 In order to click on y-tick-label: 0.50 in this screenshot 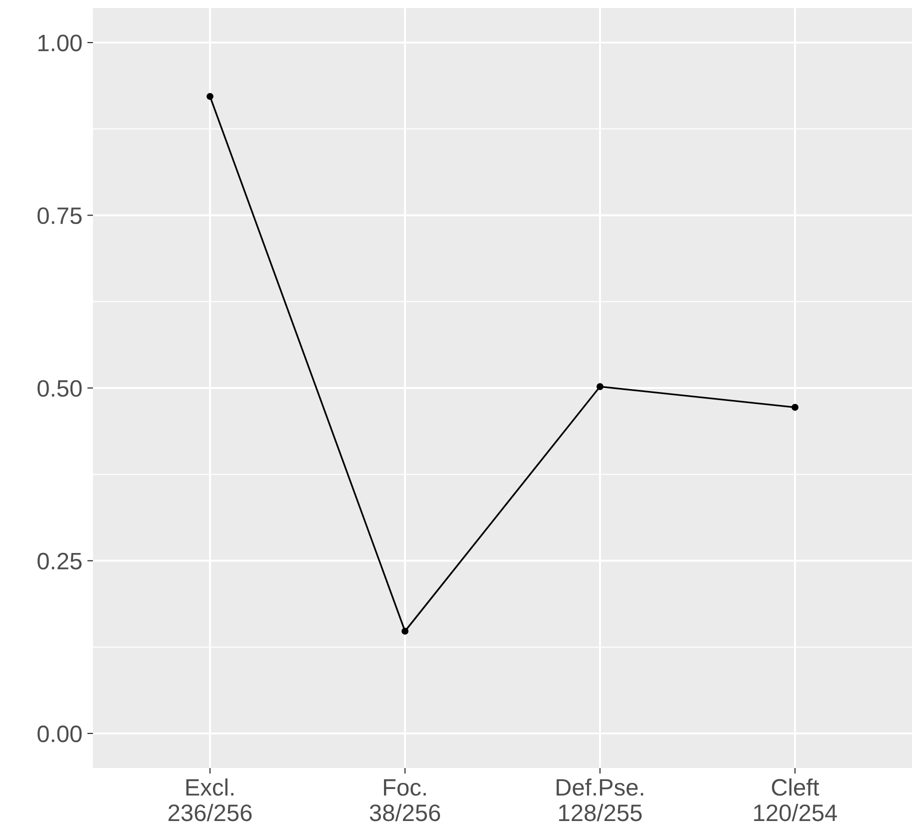, I will do `click(60, 388)`.